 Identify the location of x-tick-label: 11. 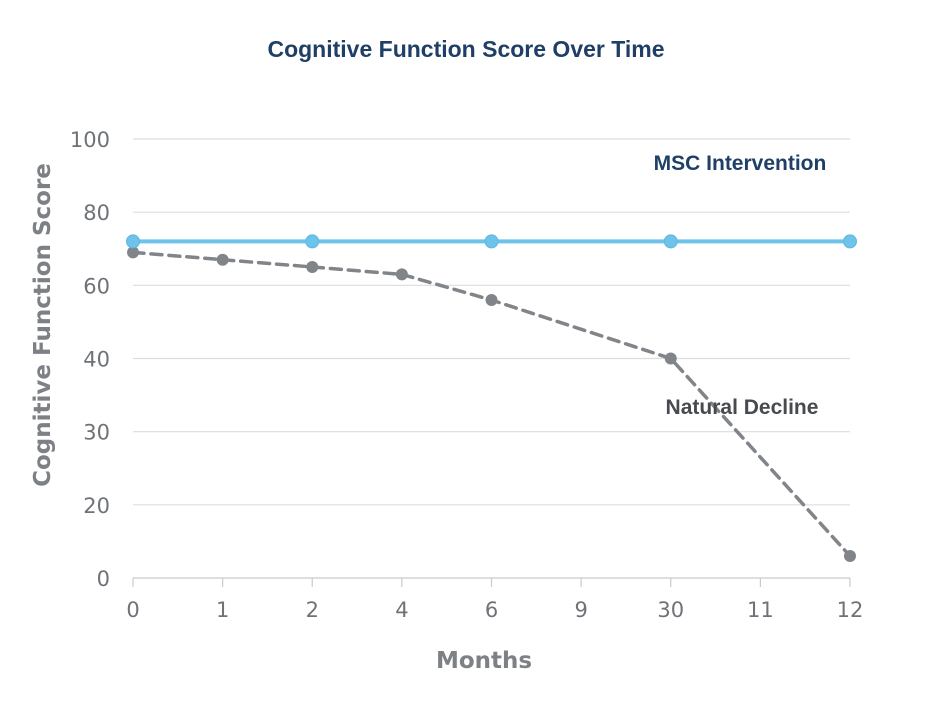
(760, 610).